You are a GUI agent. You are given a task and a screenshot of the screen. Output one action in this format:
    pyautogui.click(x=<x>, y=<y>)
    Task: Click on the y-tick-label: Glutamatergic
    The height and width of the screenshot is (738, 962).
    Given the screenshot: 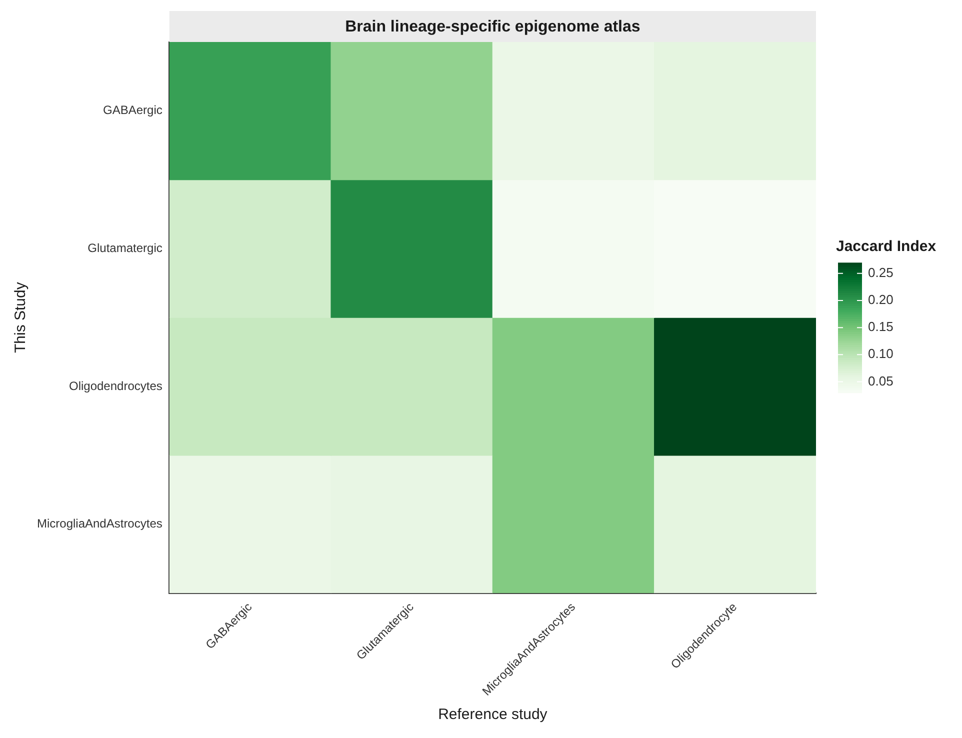 What is the action you would take?
    pyautogui.click(x=125, y=248)
    